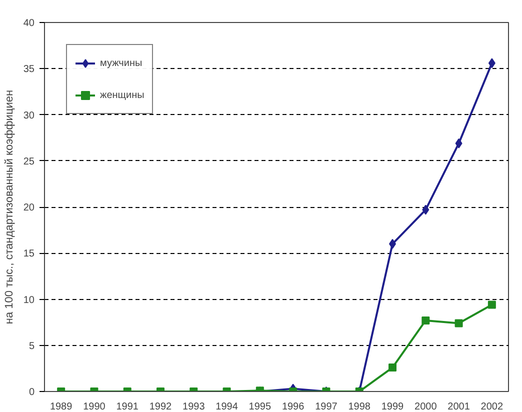  Describe the element at coordinates (392, 407) in the screenshot. I see `x-tick-label: 1999` at that location.